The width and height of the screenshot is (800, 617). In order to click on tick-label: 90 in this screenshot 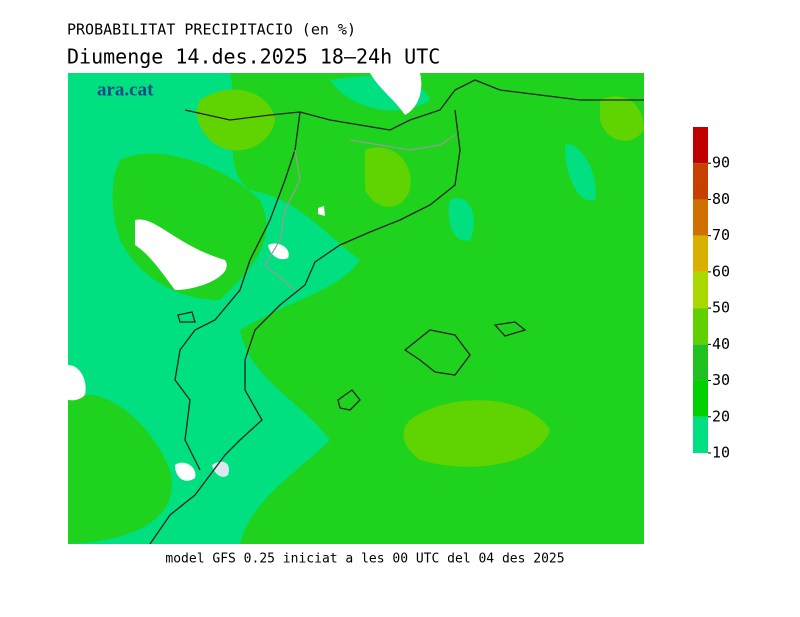, I will do `click(721, 163)`.